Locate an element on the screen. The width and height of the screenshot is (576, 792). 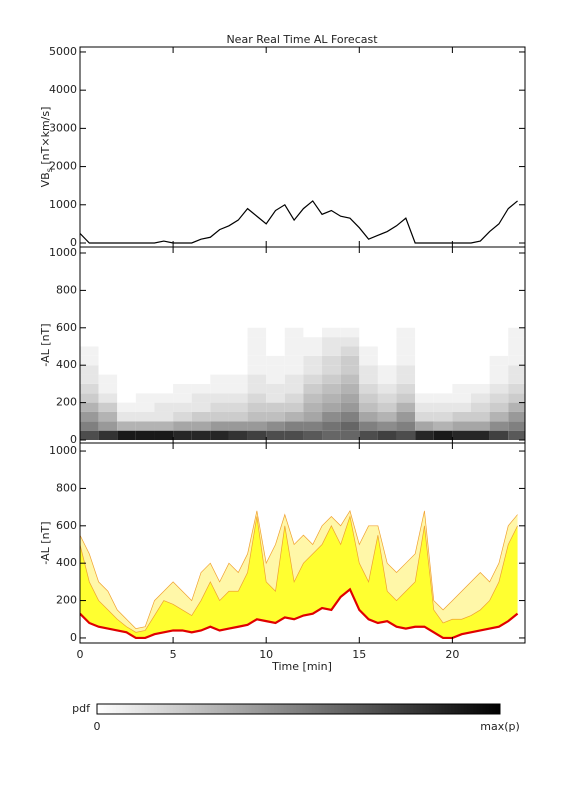
x-tick-label: 5 is located at coordinates (173, 654).